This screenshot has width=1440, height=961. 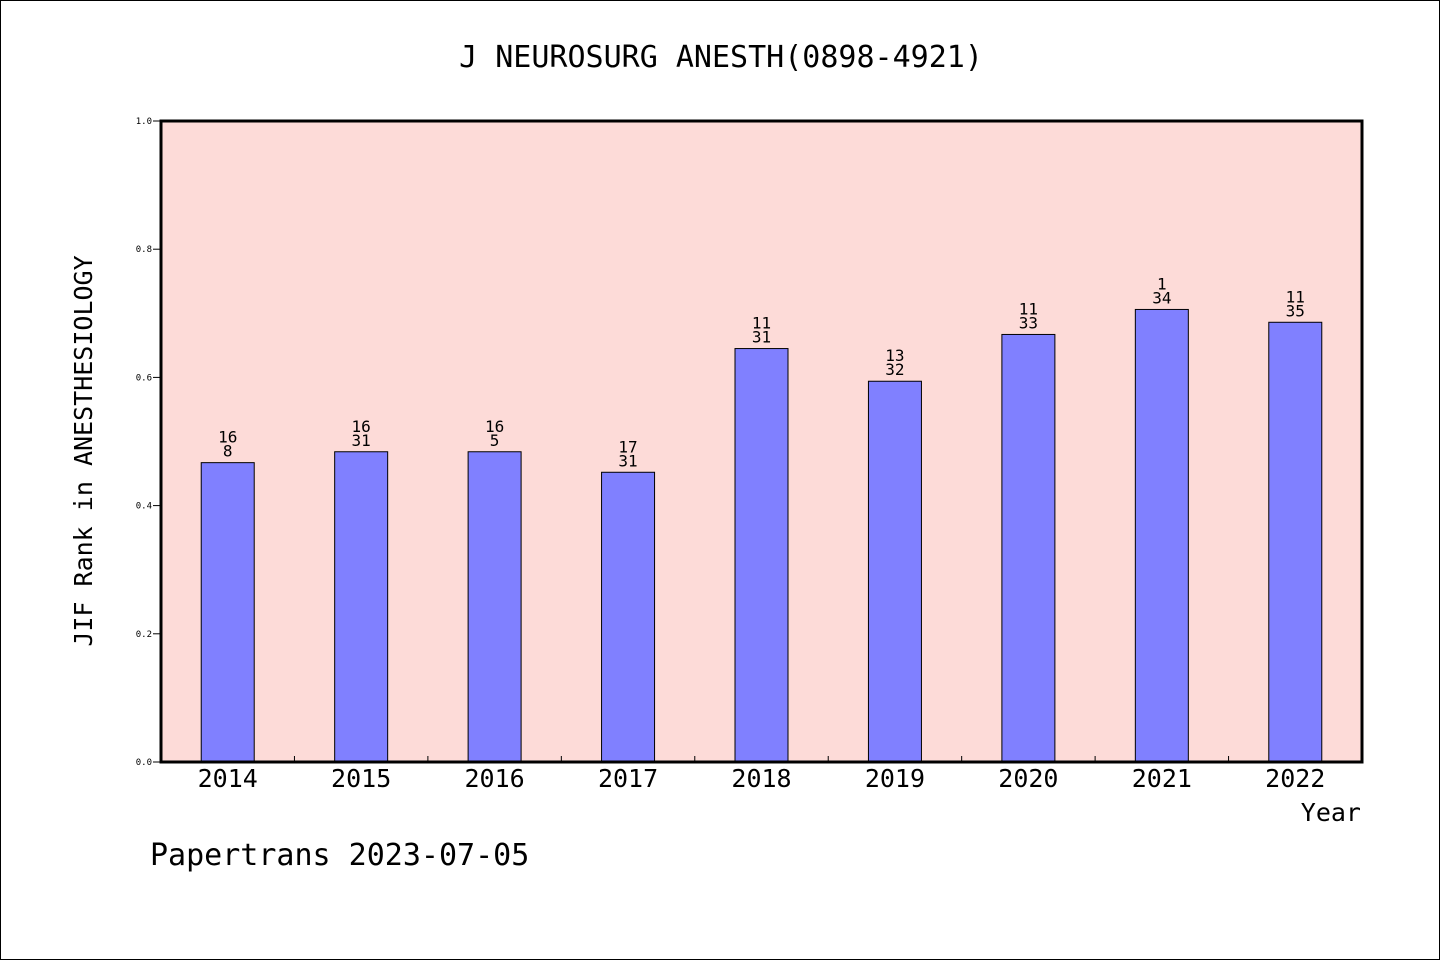 What do you see at coordinates (148, 442) in the screenshot?
I see `y-axis: 0.0 0.2 0.4 0.6 0.8 1.0` at bounding box center [148, 442].